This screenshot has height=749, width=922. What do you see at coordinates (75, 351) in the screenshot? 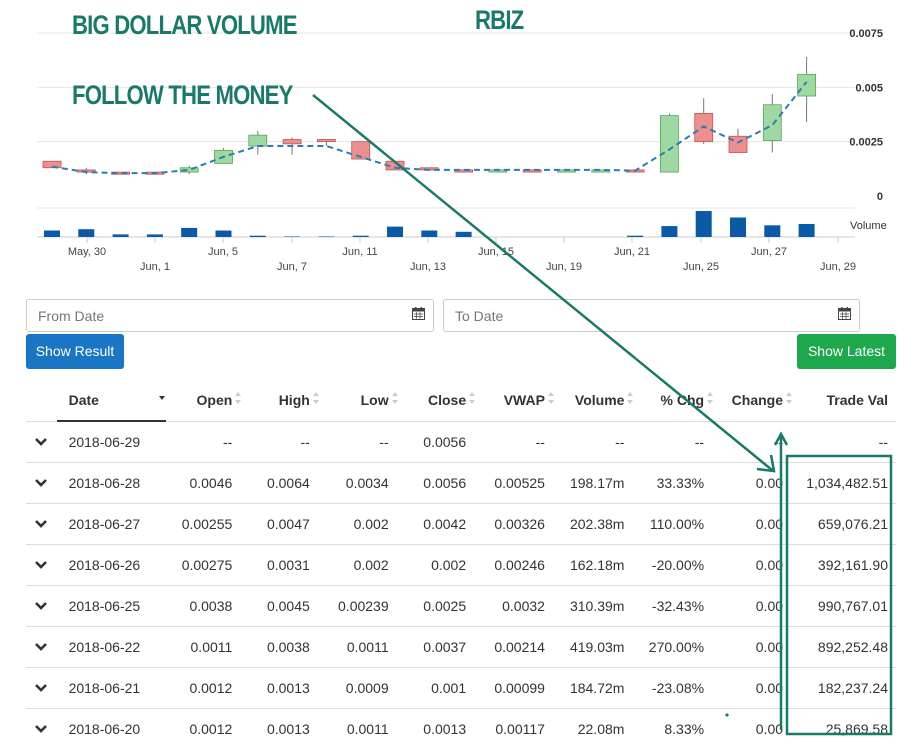
I see `show-result-button: Show Result` at bounding box center [75, 351].